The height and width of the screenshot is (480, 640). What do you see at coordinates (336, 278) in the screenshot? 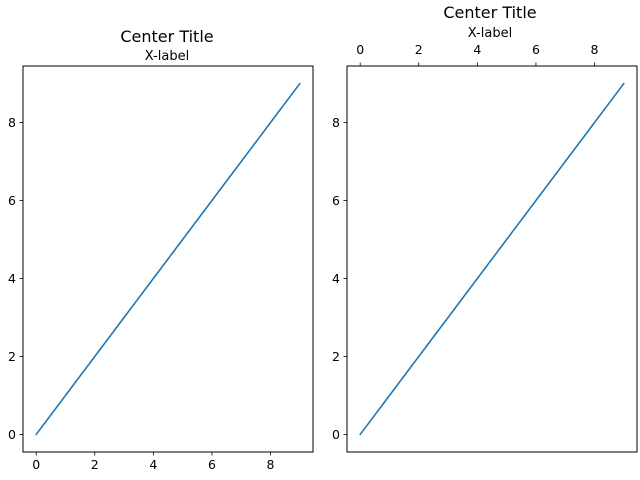
I see `right-y-tick-label: 4` at bounding box center [336, 278].